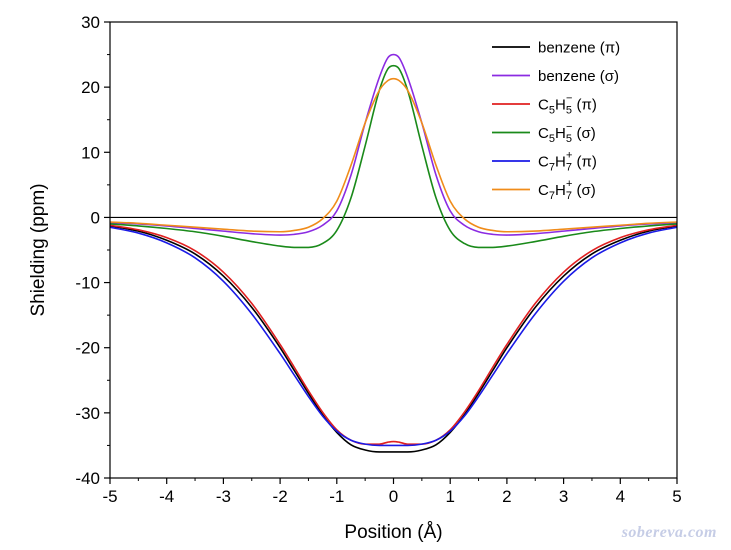  Describe the element at coordinates (90, 152) in the screenshot. I see `y-tick-label: 10` at that location.